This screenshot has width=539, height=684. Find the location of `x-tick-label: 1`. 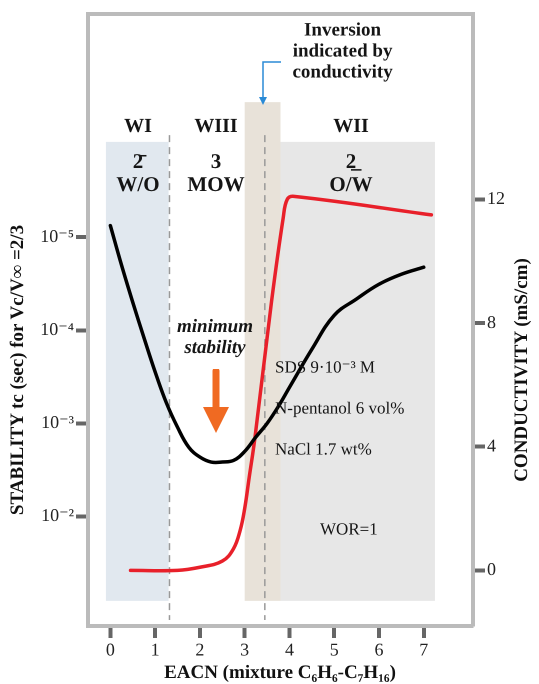

x-tick-label: 1 is located at coordinates (155, 650).